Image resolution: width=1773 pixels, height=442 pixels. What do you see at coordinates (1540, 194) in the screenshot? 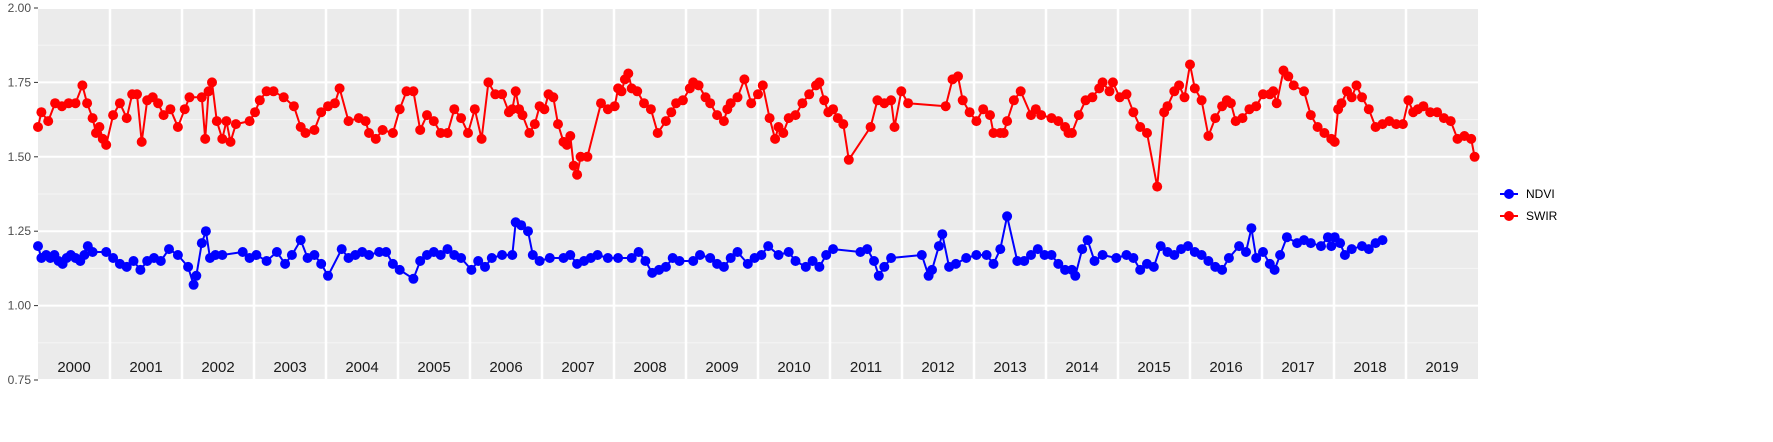
I see `legend-label: NDVI` at bounding box center [1540, 194].